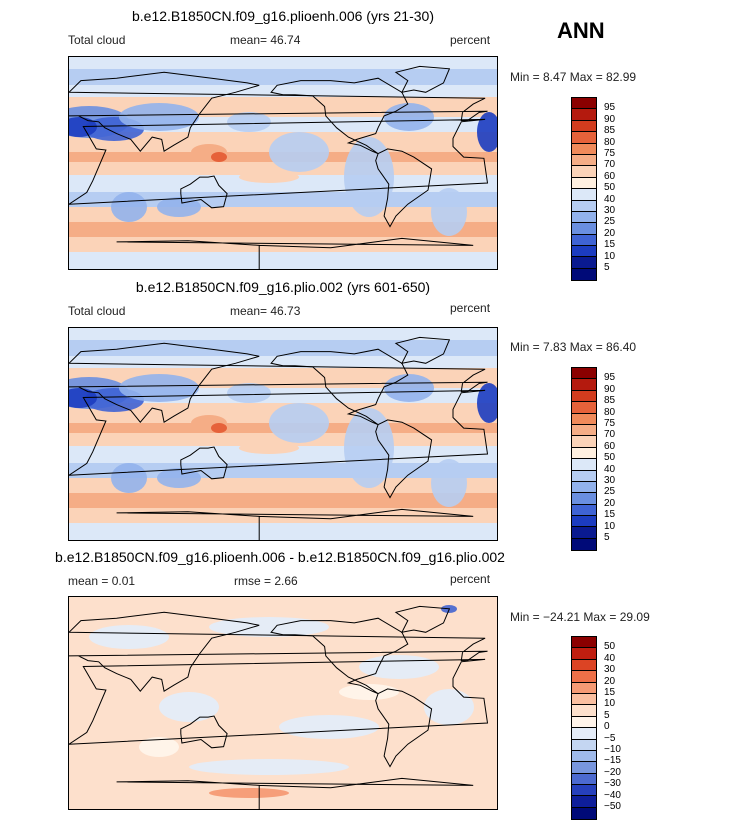 The image size is (733, 820). Describe the element at coordinates (581, 30) in the screenshot. I see `season-label: ANN` at that location.